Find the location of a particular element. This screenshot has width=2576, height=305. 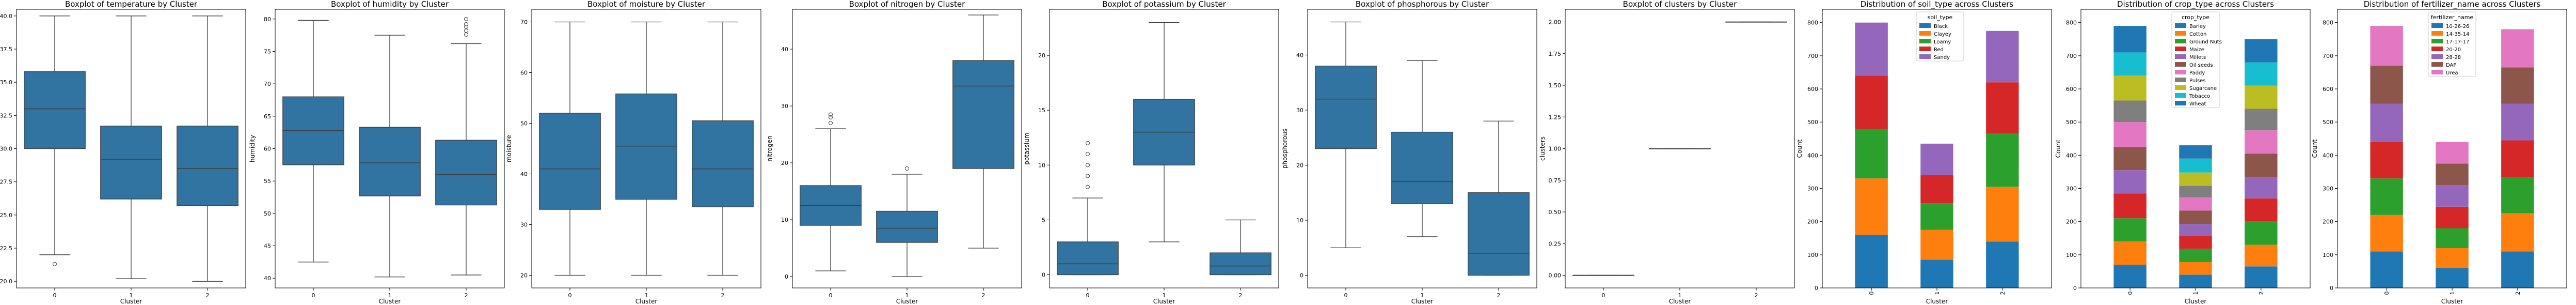

legend-entry: Sugarcane is located at coordinates (2203, 88).